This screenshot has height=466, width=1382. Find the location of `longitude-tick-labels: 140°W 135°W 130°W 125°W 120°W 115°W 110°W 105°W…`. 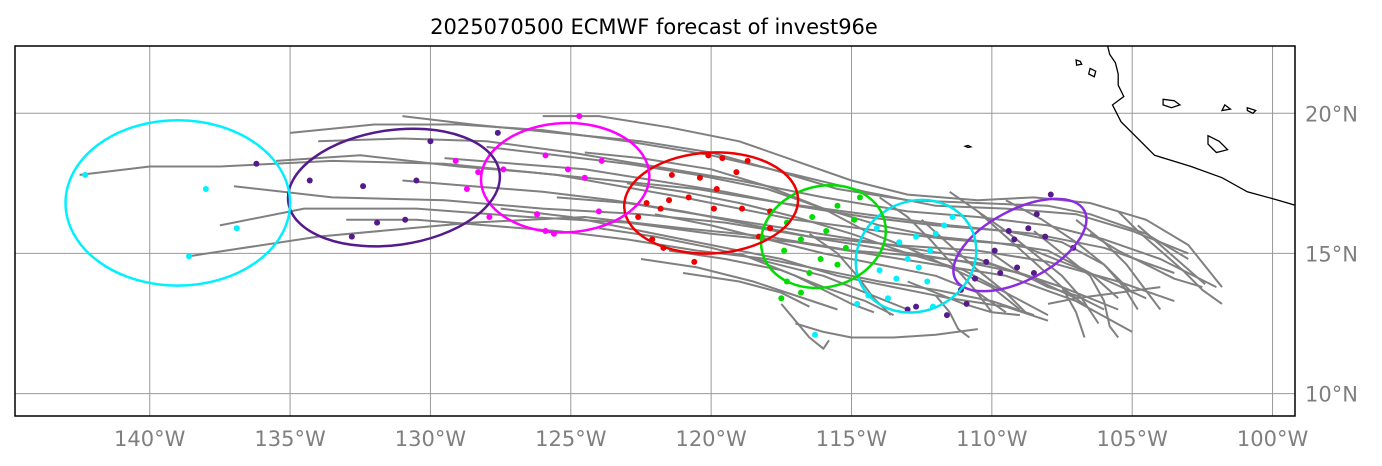

longitude-tick-labels: 140°W 135°W 130°W 125°W 120°W 115°W 110°W 105°W… is located at coordinates (711, 439).